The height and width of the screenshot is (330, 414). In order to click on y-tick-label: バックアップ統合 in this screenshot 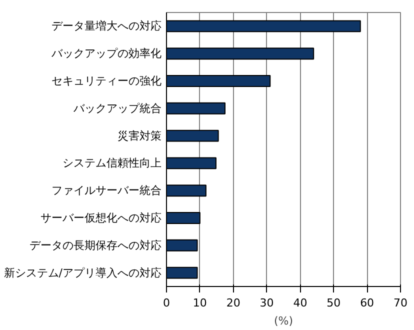, I will do `click(117, 108)`.